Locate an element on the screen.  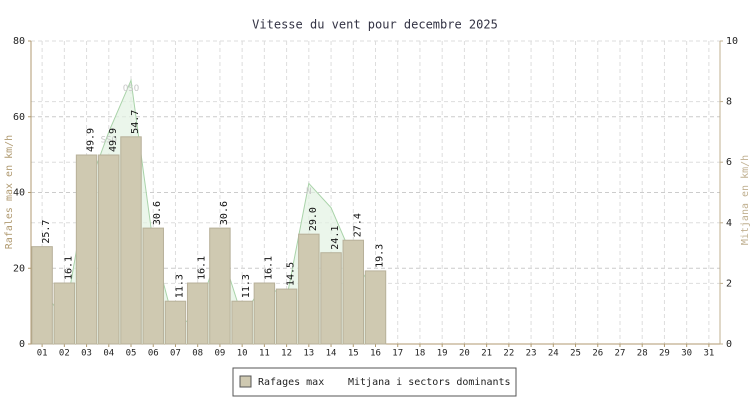
y2-tick-label: 6 is located at coordinates (729, 162).